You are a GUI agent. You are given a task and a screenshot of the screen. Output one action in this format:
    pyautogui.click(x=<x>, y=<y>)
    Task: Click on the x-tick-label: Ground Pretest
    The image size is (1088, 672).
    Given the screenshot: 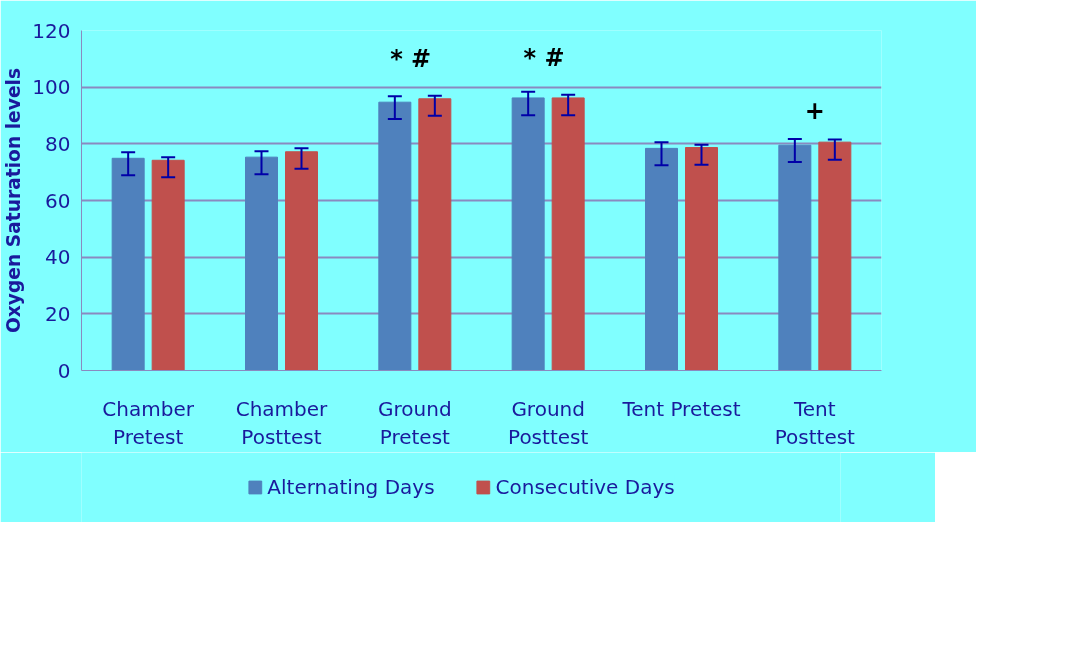 What is the action you would take?
    pyautogui.click(x=415, y=423)
    